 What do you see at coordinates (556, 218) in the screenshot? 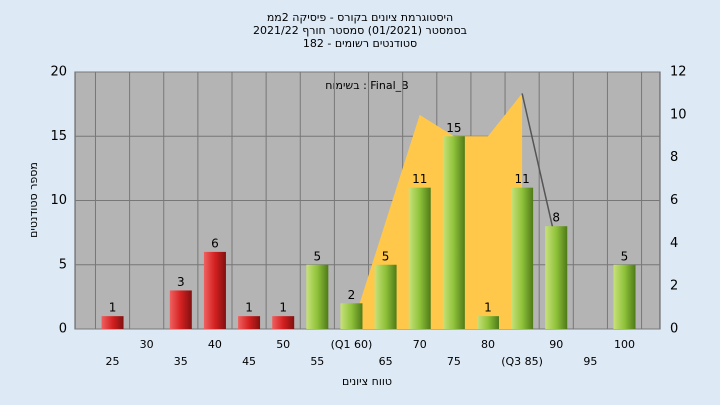
I see `value-label: 8` at bounding box center [556, 218].